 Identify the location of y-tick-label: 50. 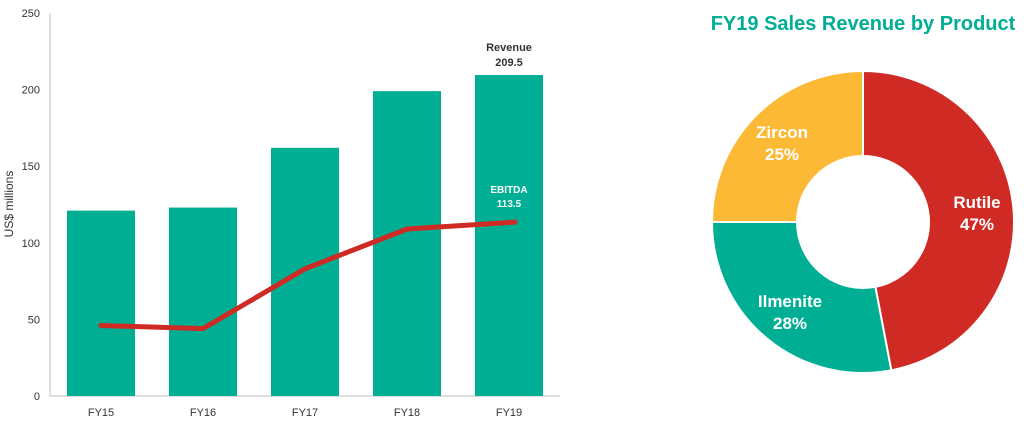
(34, 320).